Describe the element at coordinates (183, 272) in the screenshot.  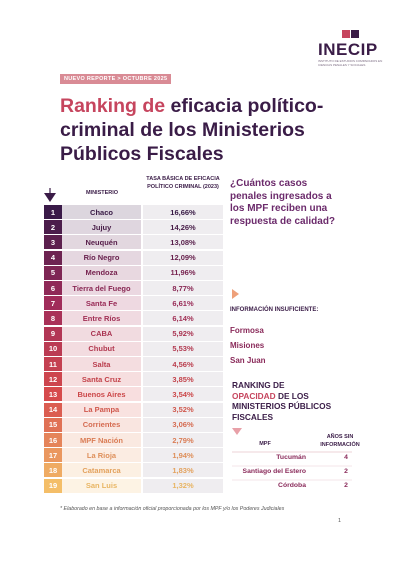
I see `rate: 11,96%` at that location.